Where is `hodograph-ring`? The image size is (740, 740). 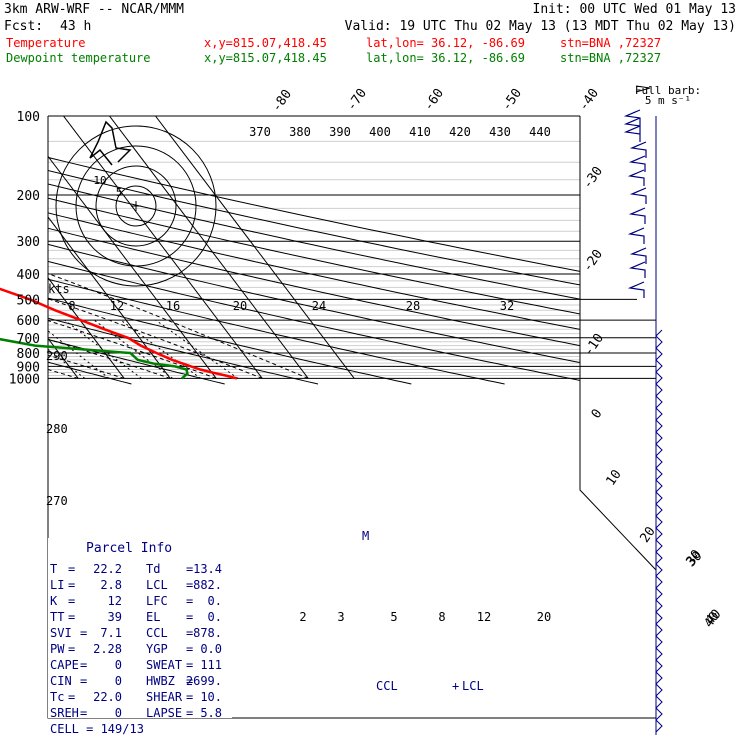
hodograph-ring is located at coordinates (136, 206).